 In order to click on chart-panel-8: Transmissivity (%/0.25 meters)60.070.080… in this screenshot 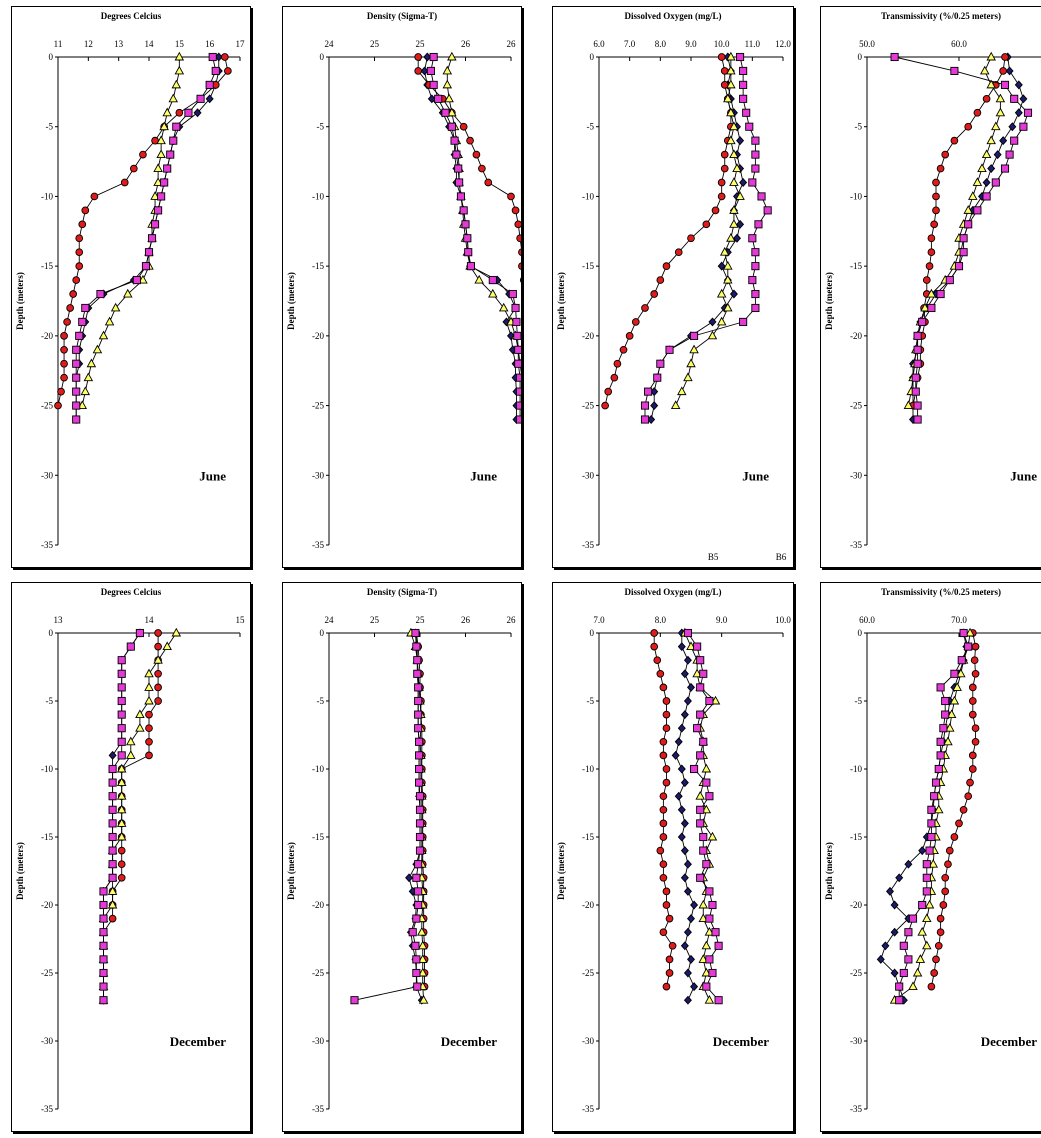, I will do `click(930, 857)`.